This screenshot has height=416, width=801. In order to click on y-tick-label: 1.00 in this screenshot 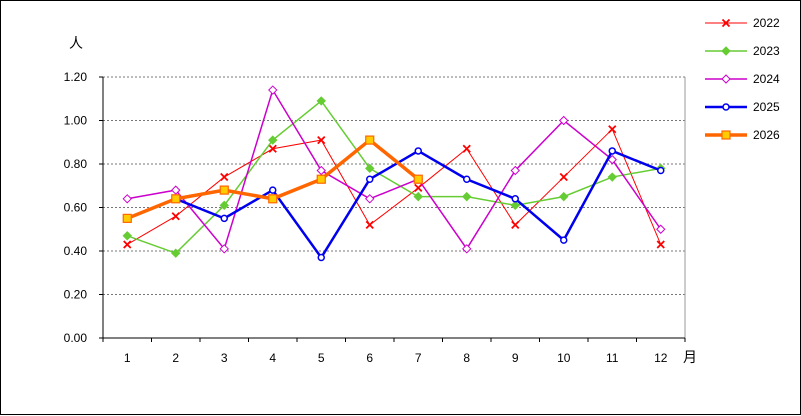, I will do `click(76, 121)`.